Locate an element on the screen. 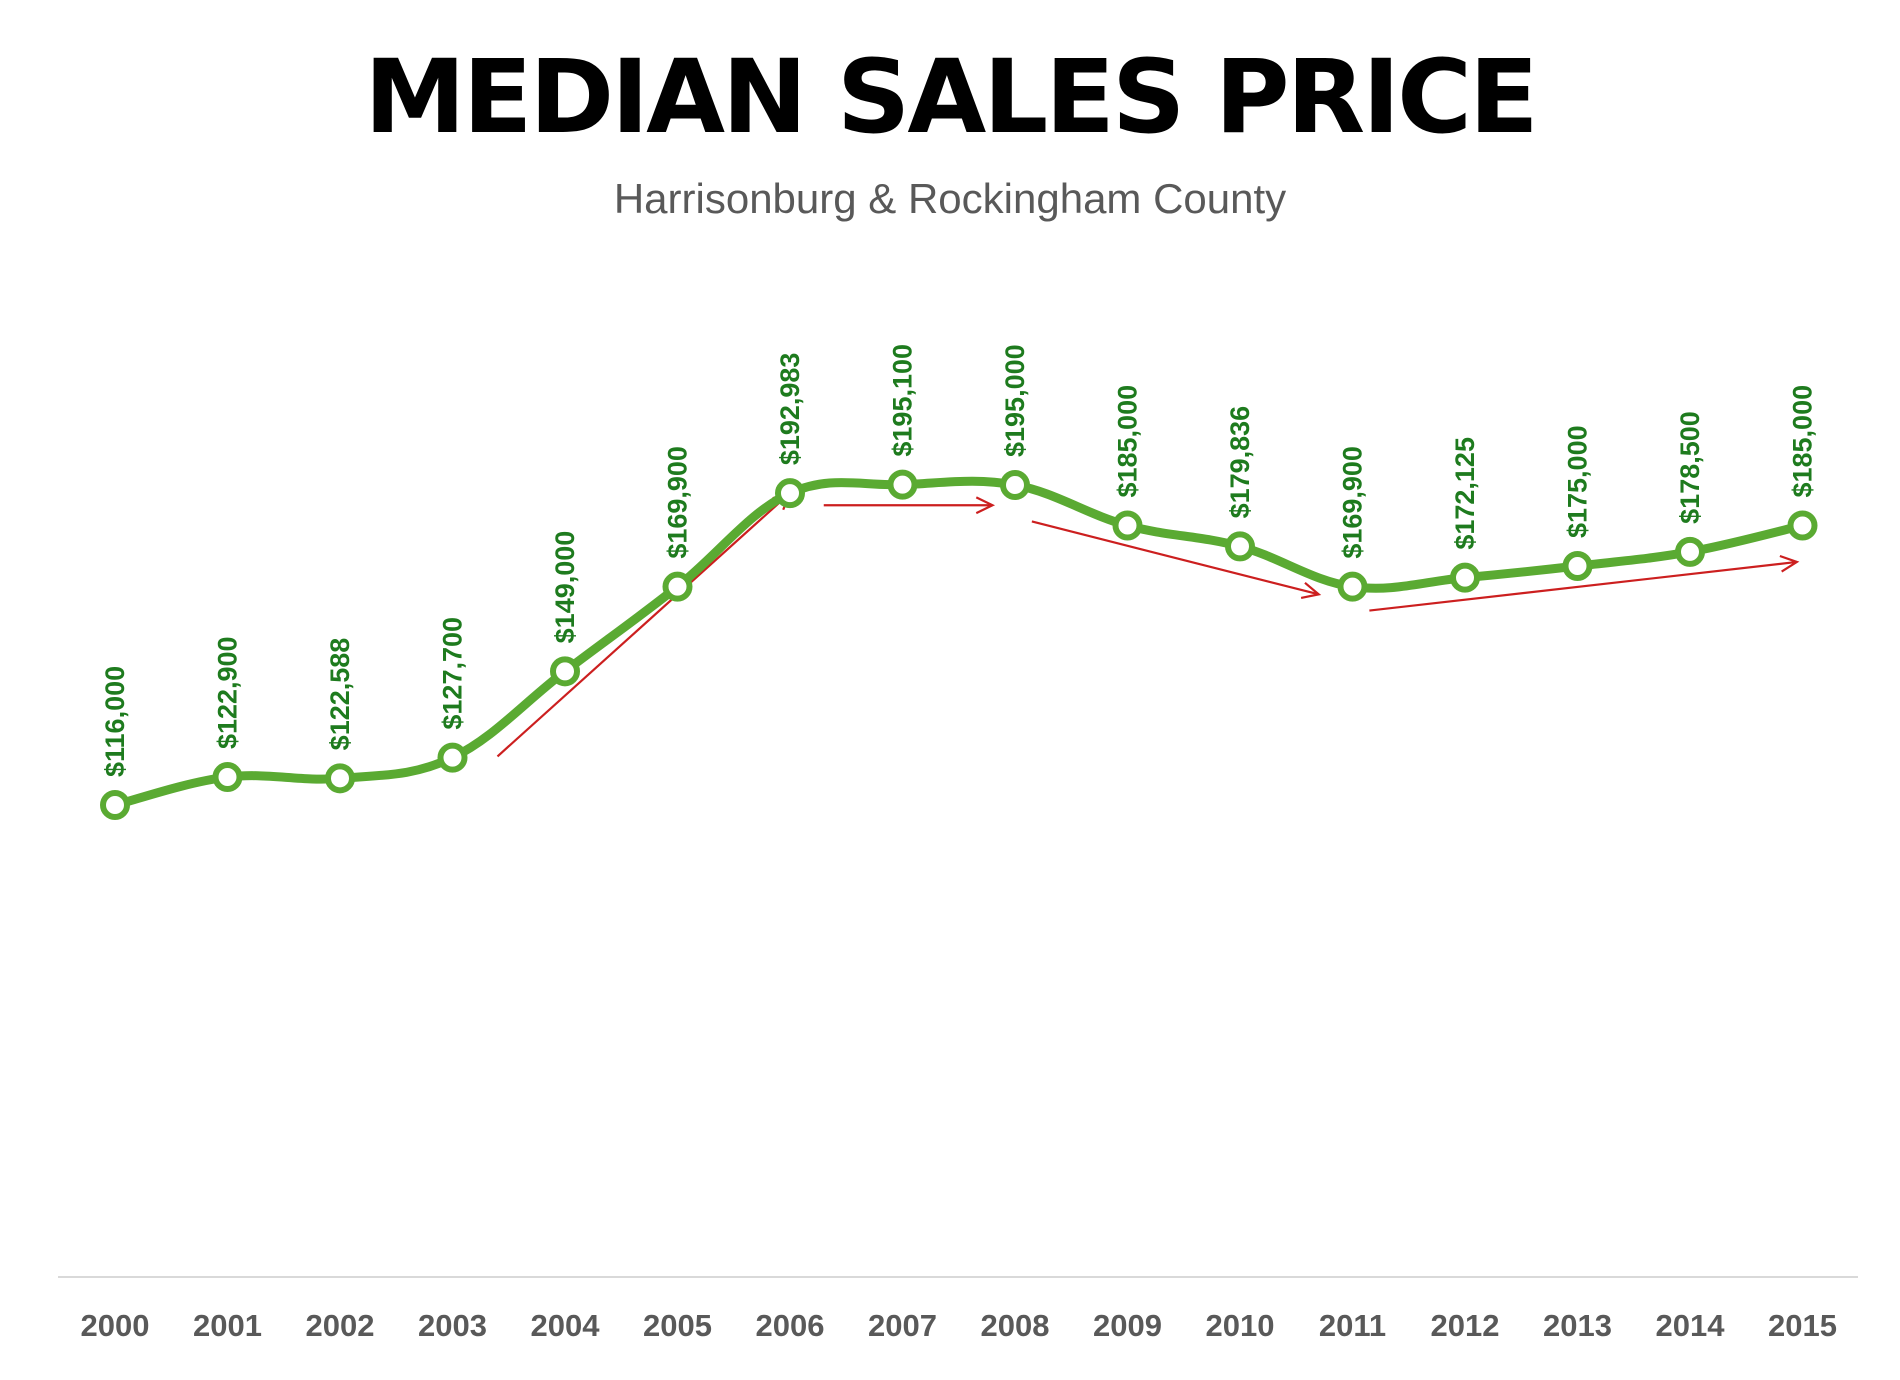 The width and height of the screenshot is (1900, 1380). x-tick-label: 2002 is located at coordinates (340, 1325).